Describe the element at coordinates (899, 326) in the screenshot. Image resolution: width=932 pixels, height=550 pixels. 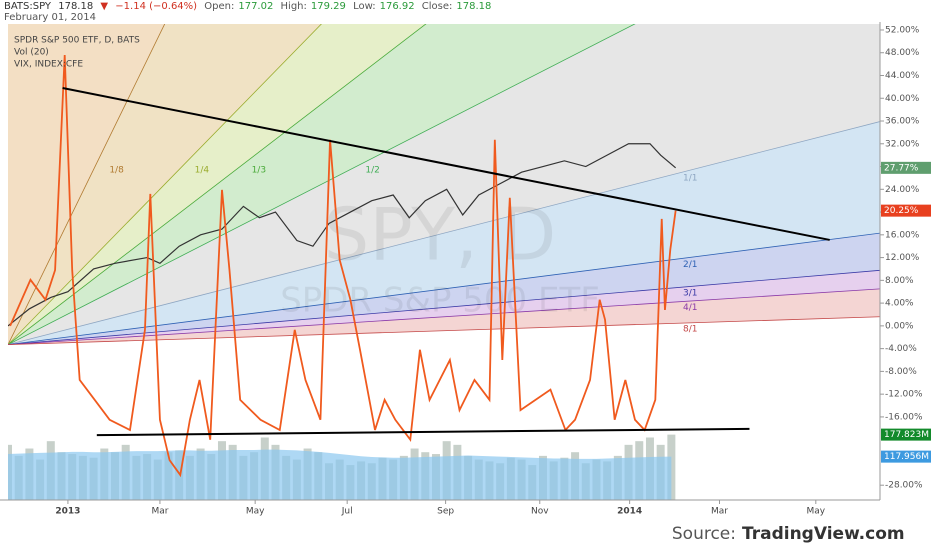
I see `y-tick-label: 0.00%` at that location.